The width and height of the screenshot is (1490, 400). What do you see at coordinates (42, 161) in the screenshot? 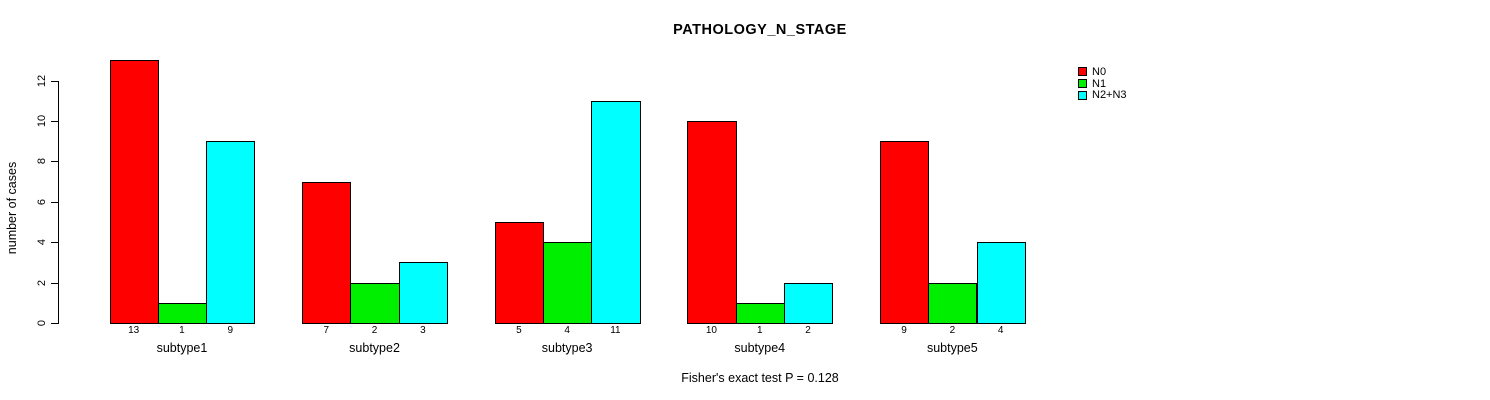
I see `y-tick-label: 8` at bounding box center [42, 161].